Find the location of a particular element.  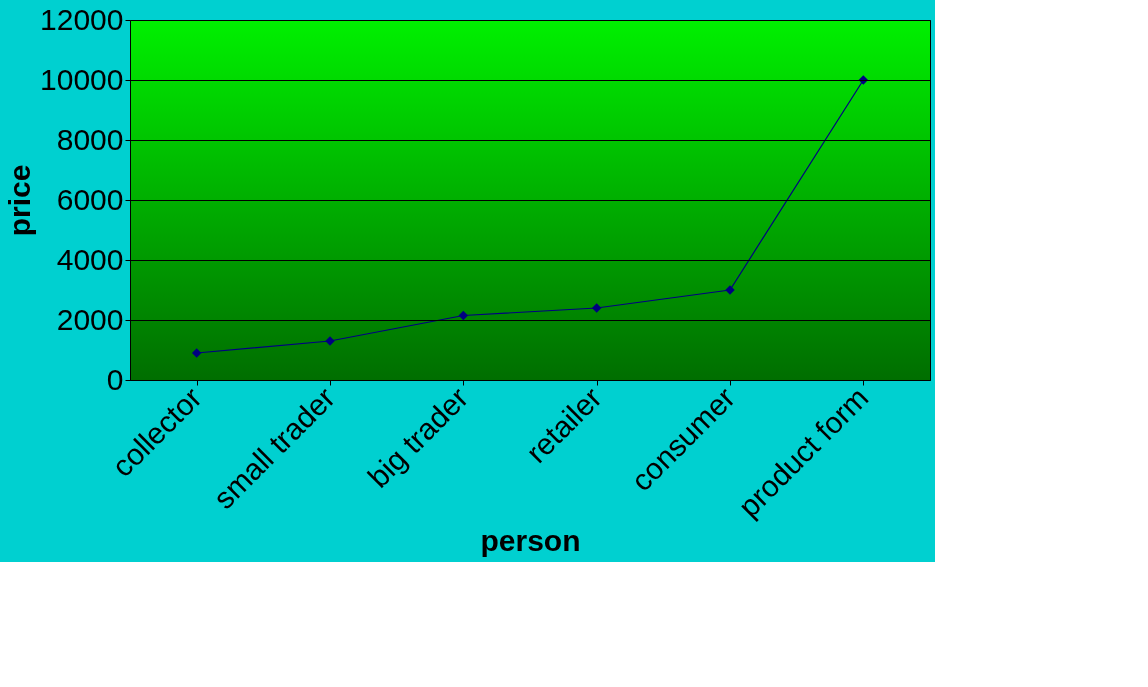

y-tick-label: 8000 is located at coordinates (90, 139).